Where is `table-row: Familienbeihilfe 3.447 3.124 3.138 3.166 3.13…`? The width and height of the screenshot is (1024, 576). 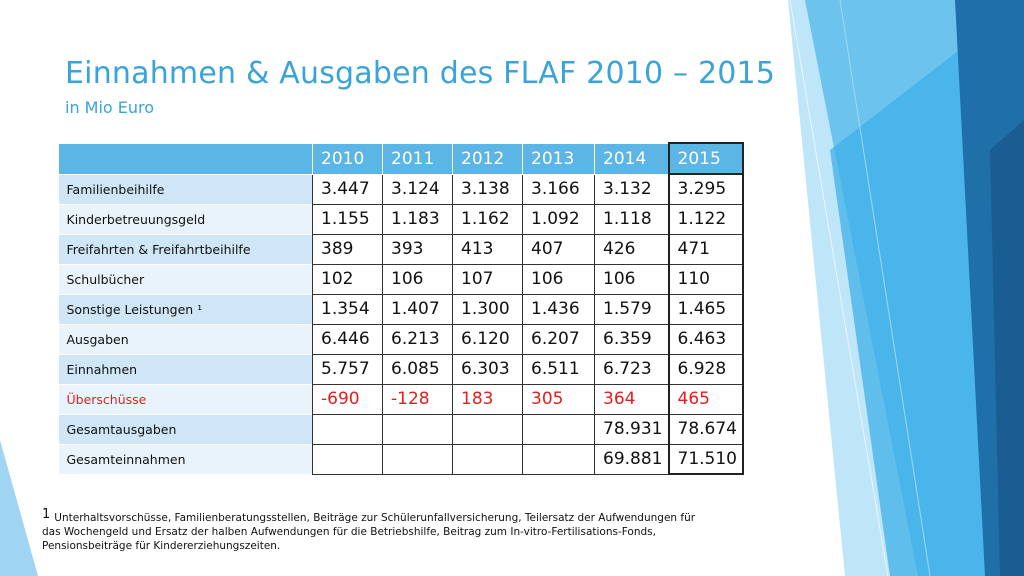
table-row: Familienbeihilfe 3.447 3.124 3.138 3.166 3.13… is located at coordinates (401, 189).